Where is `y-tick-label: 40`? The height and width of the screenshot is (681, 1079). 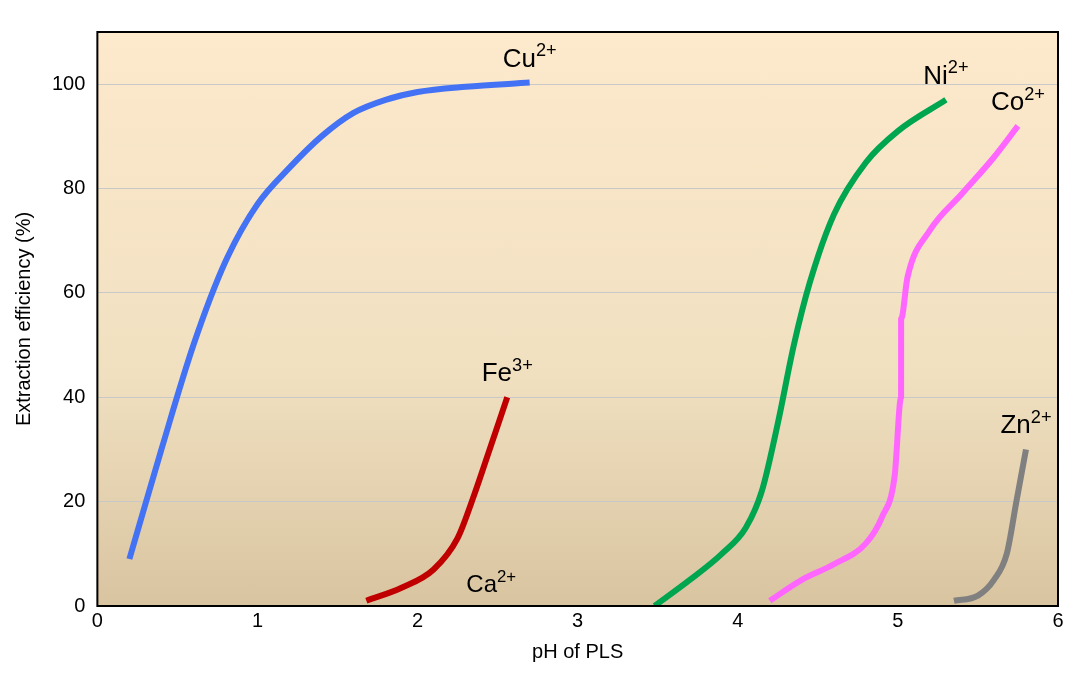
y-tick-label: 40 is located at coordinates (74, 395).